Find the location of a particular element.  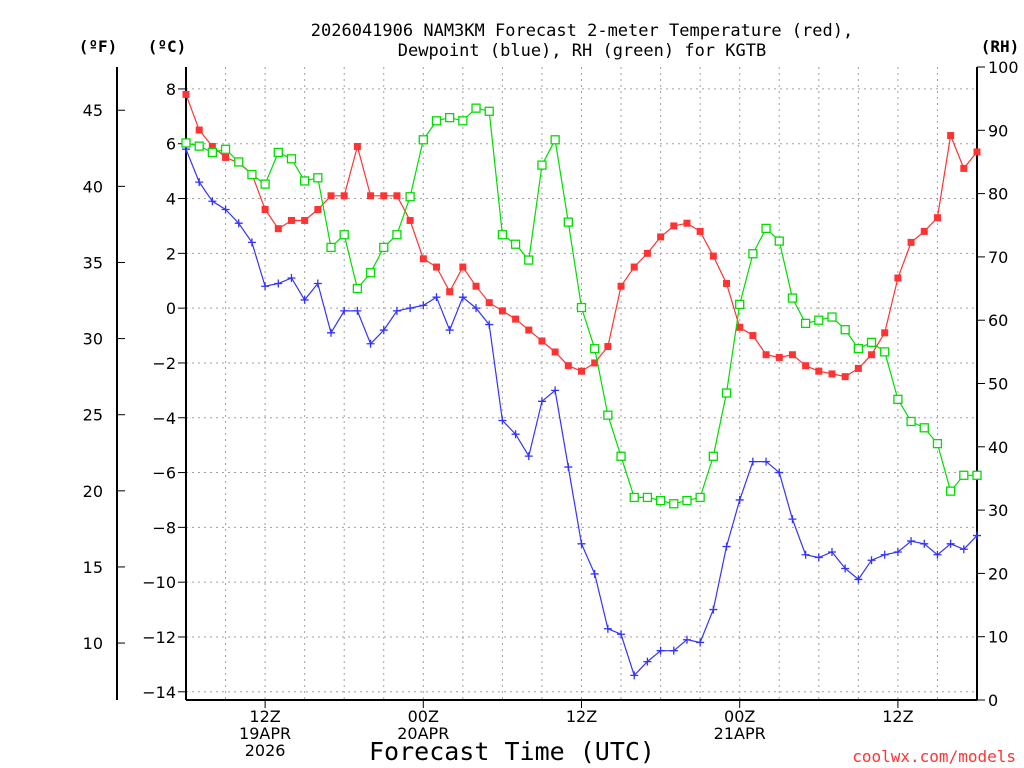

celsius-tick-label: −4 is located at coordinates (164, 418).